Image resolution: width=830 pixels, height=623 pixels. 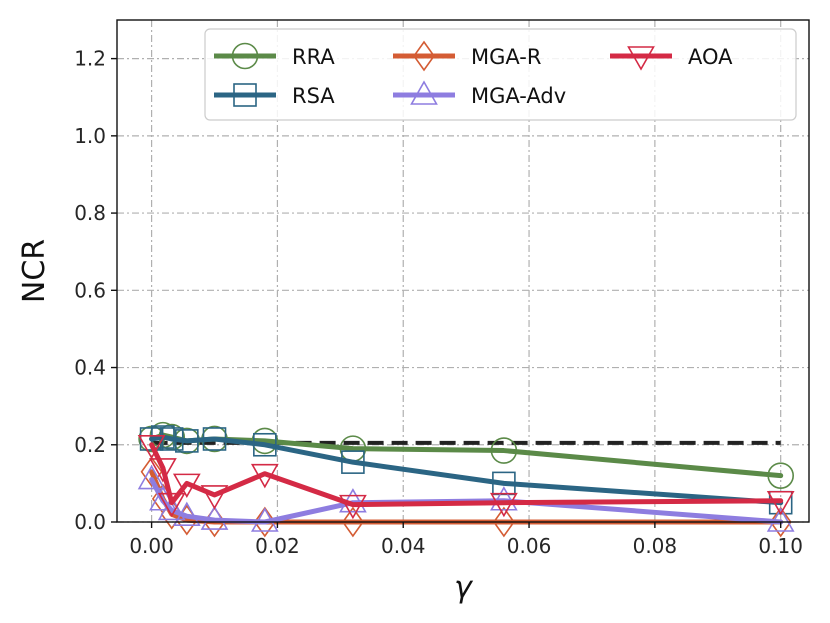 What do you see at coordinates (710, 57) in the screenshot?
I see `legend-label: AOA` at bounding box center [710, 57].